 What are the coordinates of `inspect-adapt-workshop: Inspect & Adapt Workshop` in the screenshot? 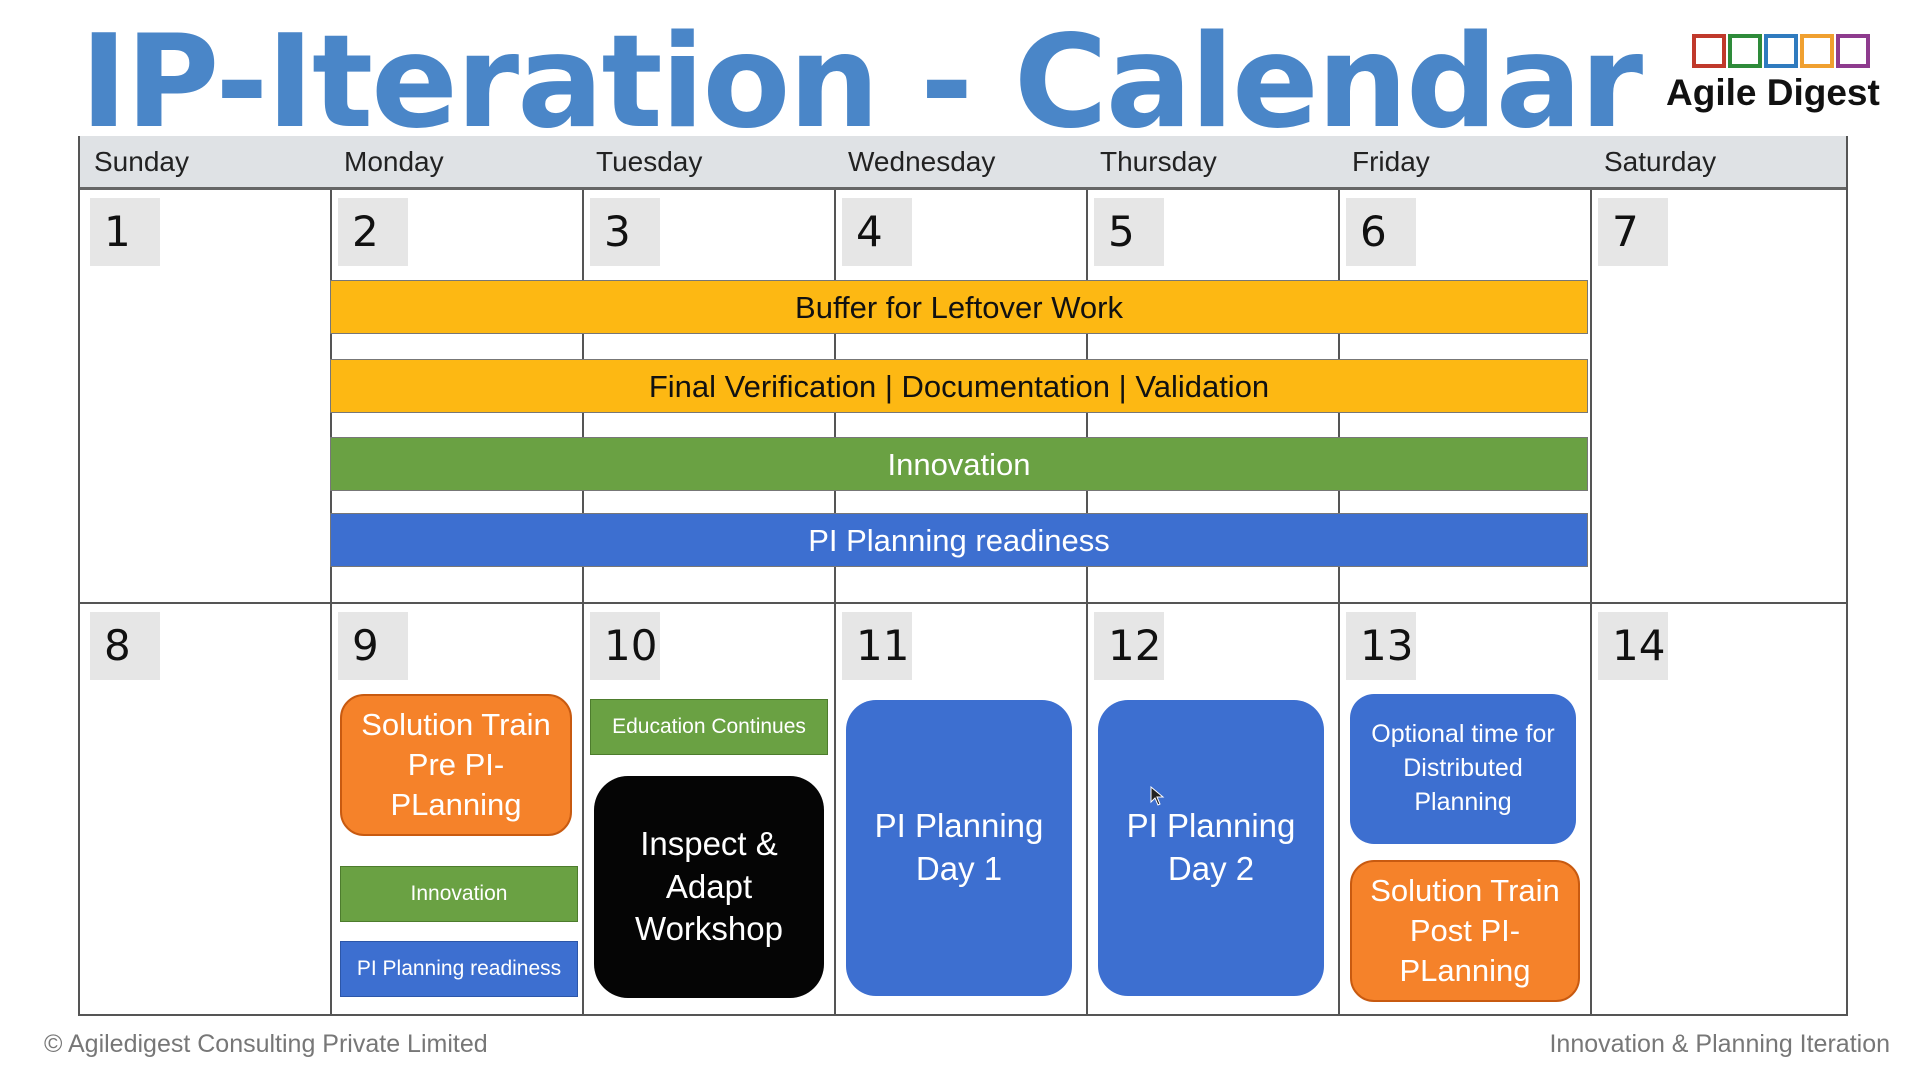 It's located at (709, 887).